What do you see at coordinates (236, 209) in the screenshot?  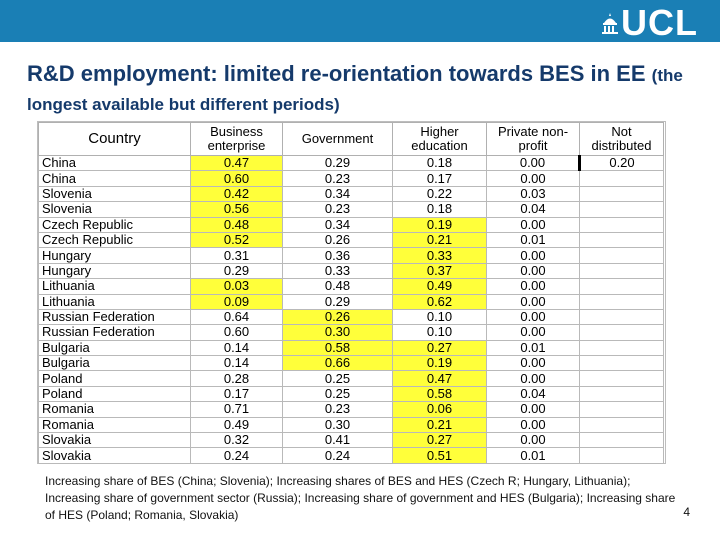 I see `value-cell: 0.56` at bounding box center [236, 209].